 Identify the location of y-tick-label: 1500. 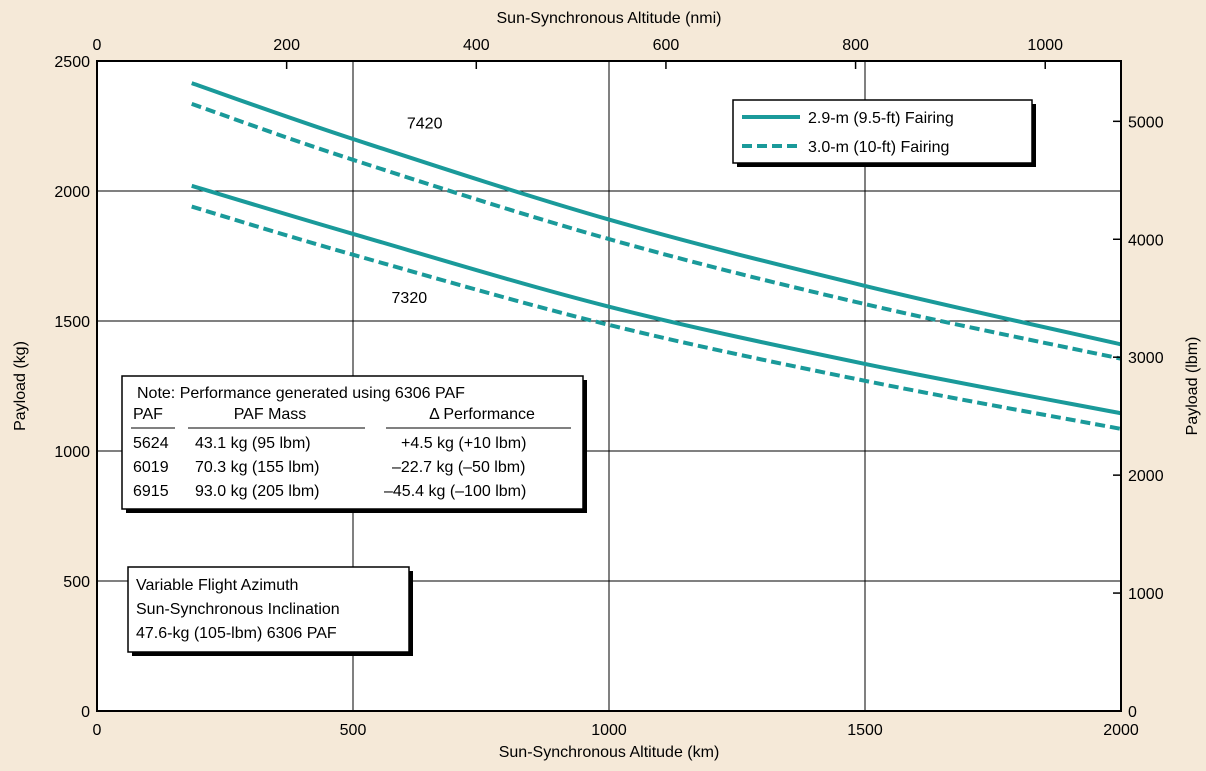
(72, 322).